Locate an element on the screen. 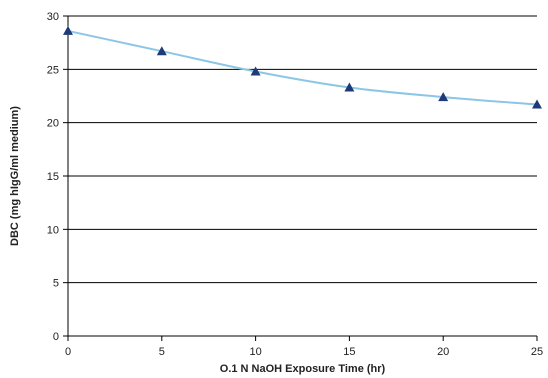 The image size is (548, 378). y-tick-label-15: 15 is located at coordinates (53, 177).